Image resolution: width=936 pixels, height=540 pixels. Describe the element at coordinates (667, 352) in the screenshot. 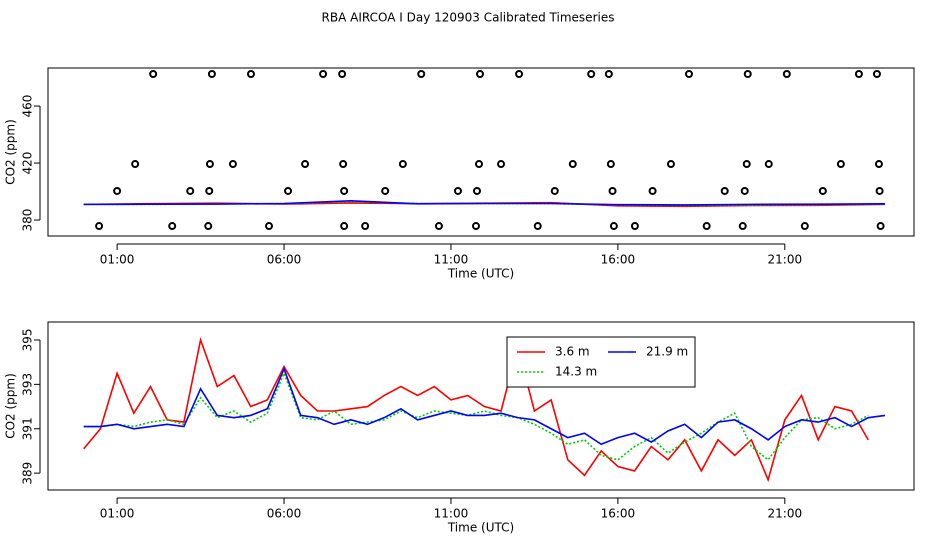

I see `legend-label: 21.9 m` at that location.